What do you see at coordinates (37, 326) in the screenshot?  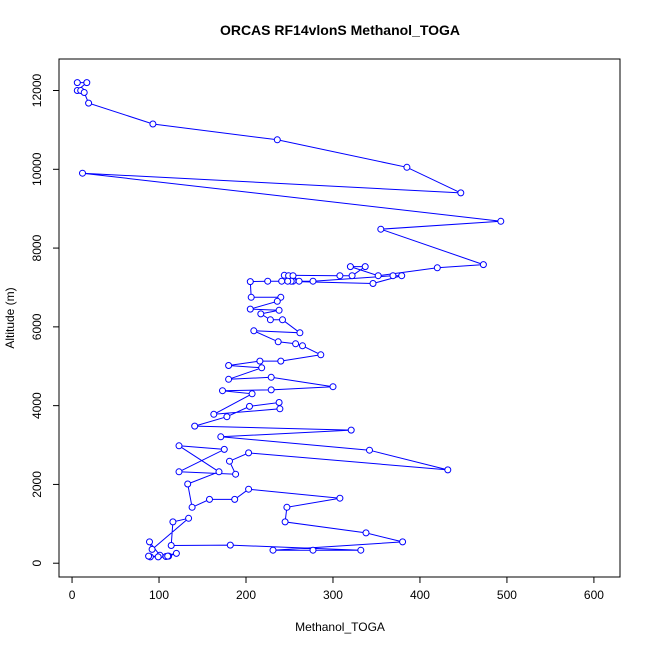 I see `y-tick-label: 6000` at bounding box center [37, 326].